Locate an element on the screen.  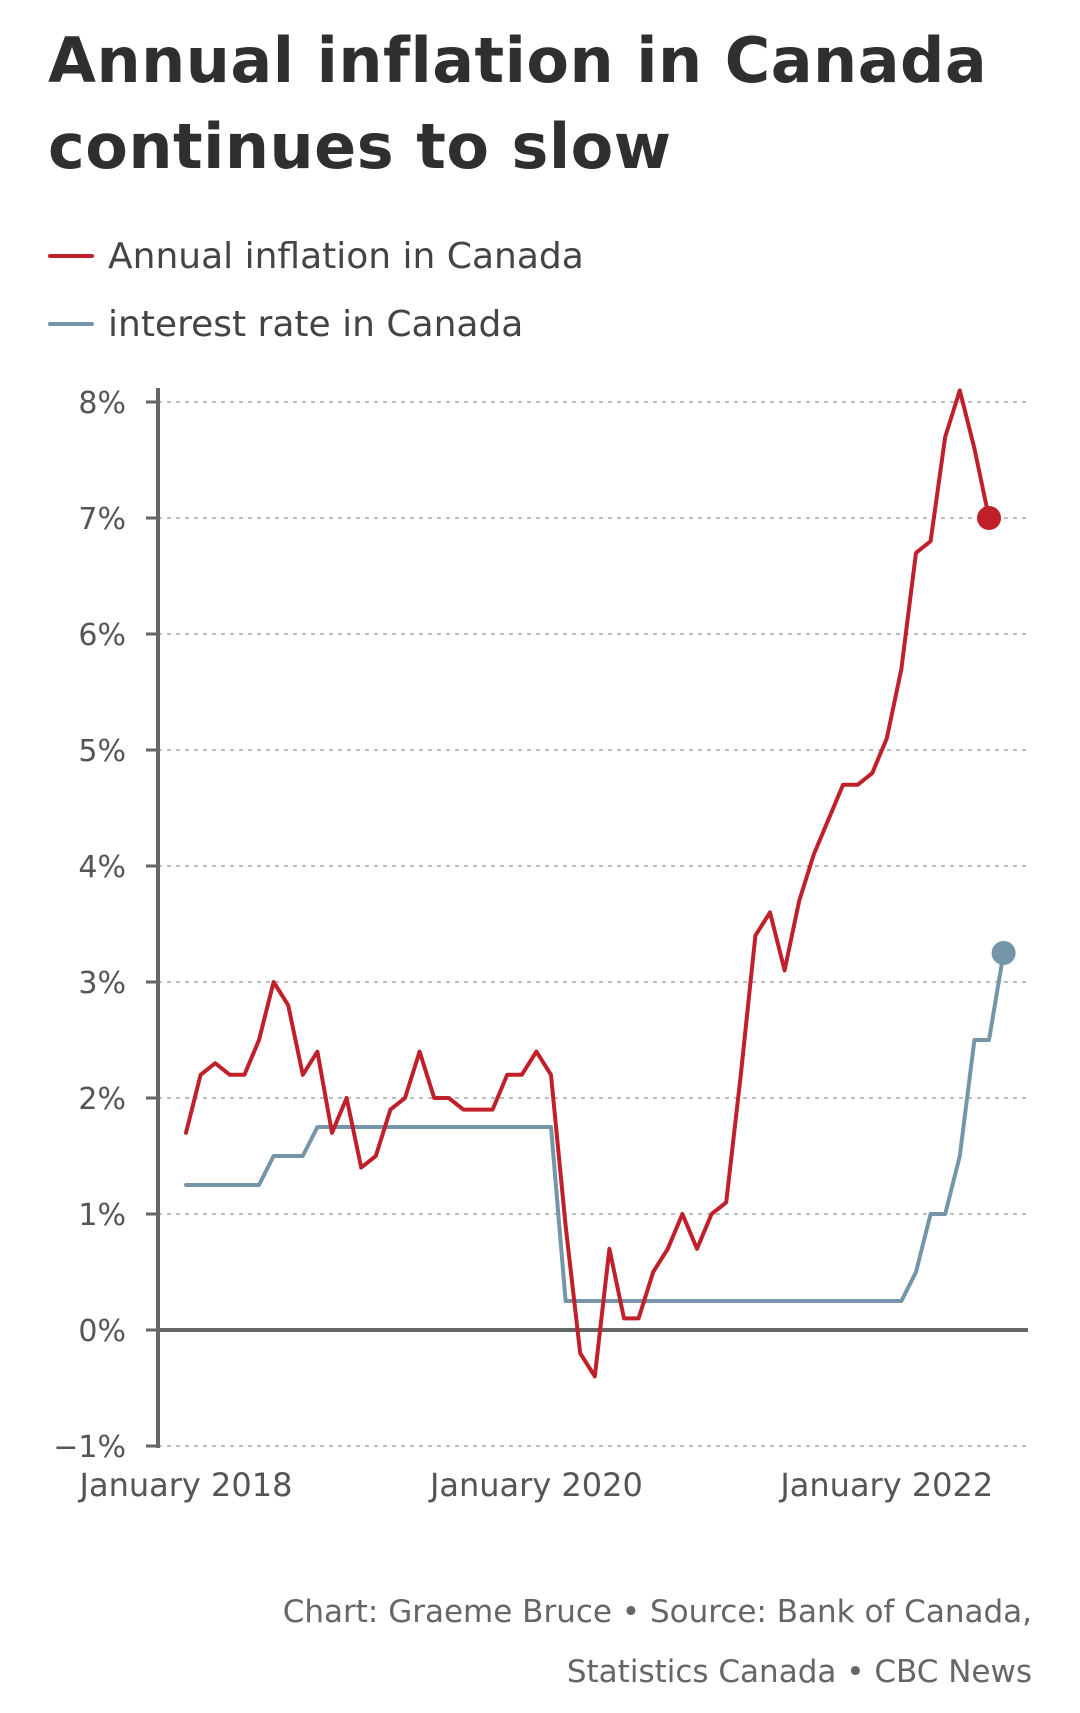
y-tick-label: 5% is located at coordinates (102, 751).